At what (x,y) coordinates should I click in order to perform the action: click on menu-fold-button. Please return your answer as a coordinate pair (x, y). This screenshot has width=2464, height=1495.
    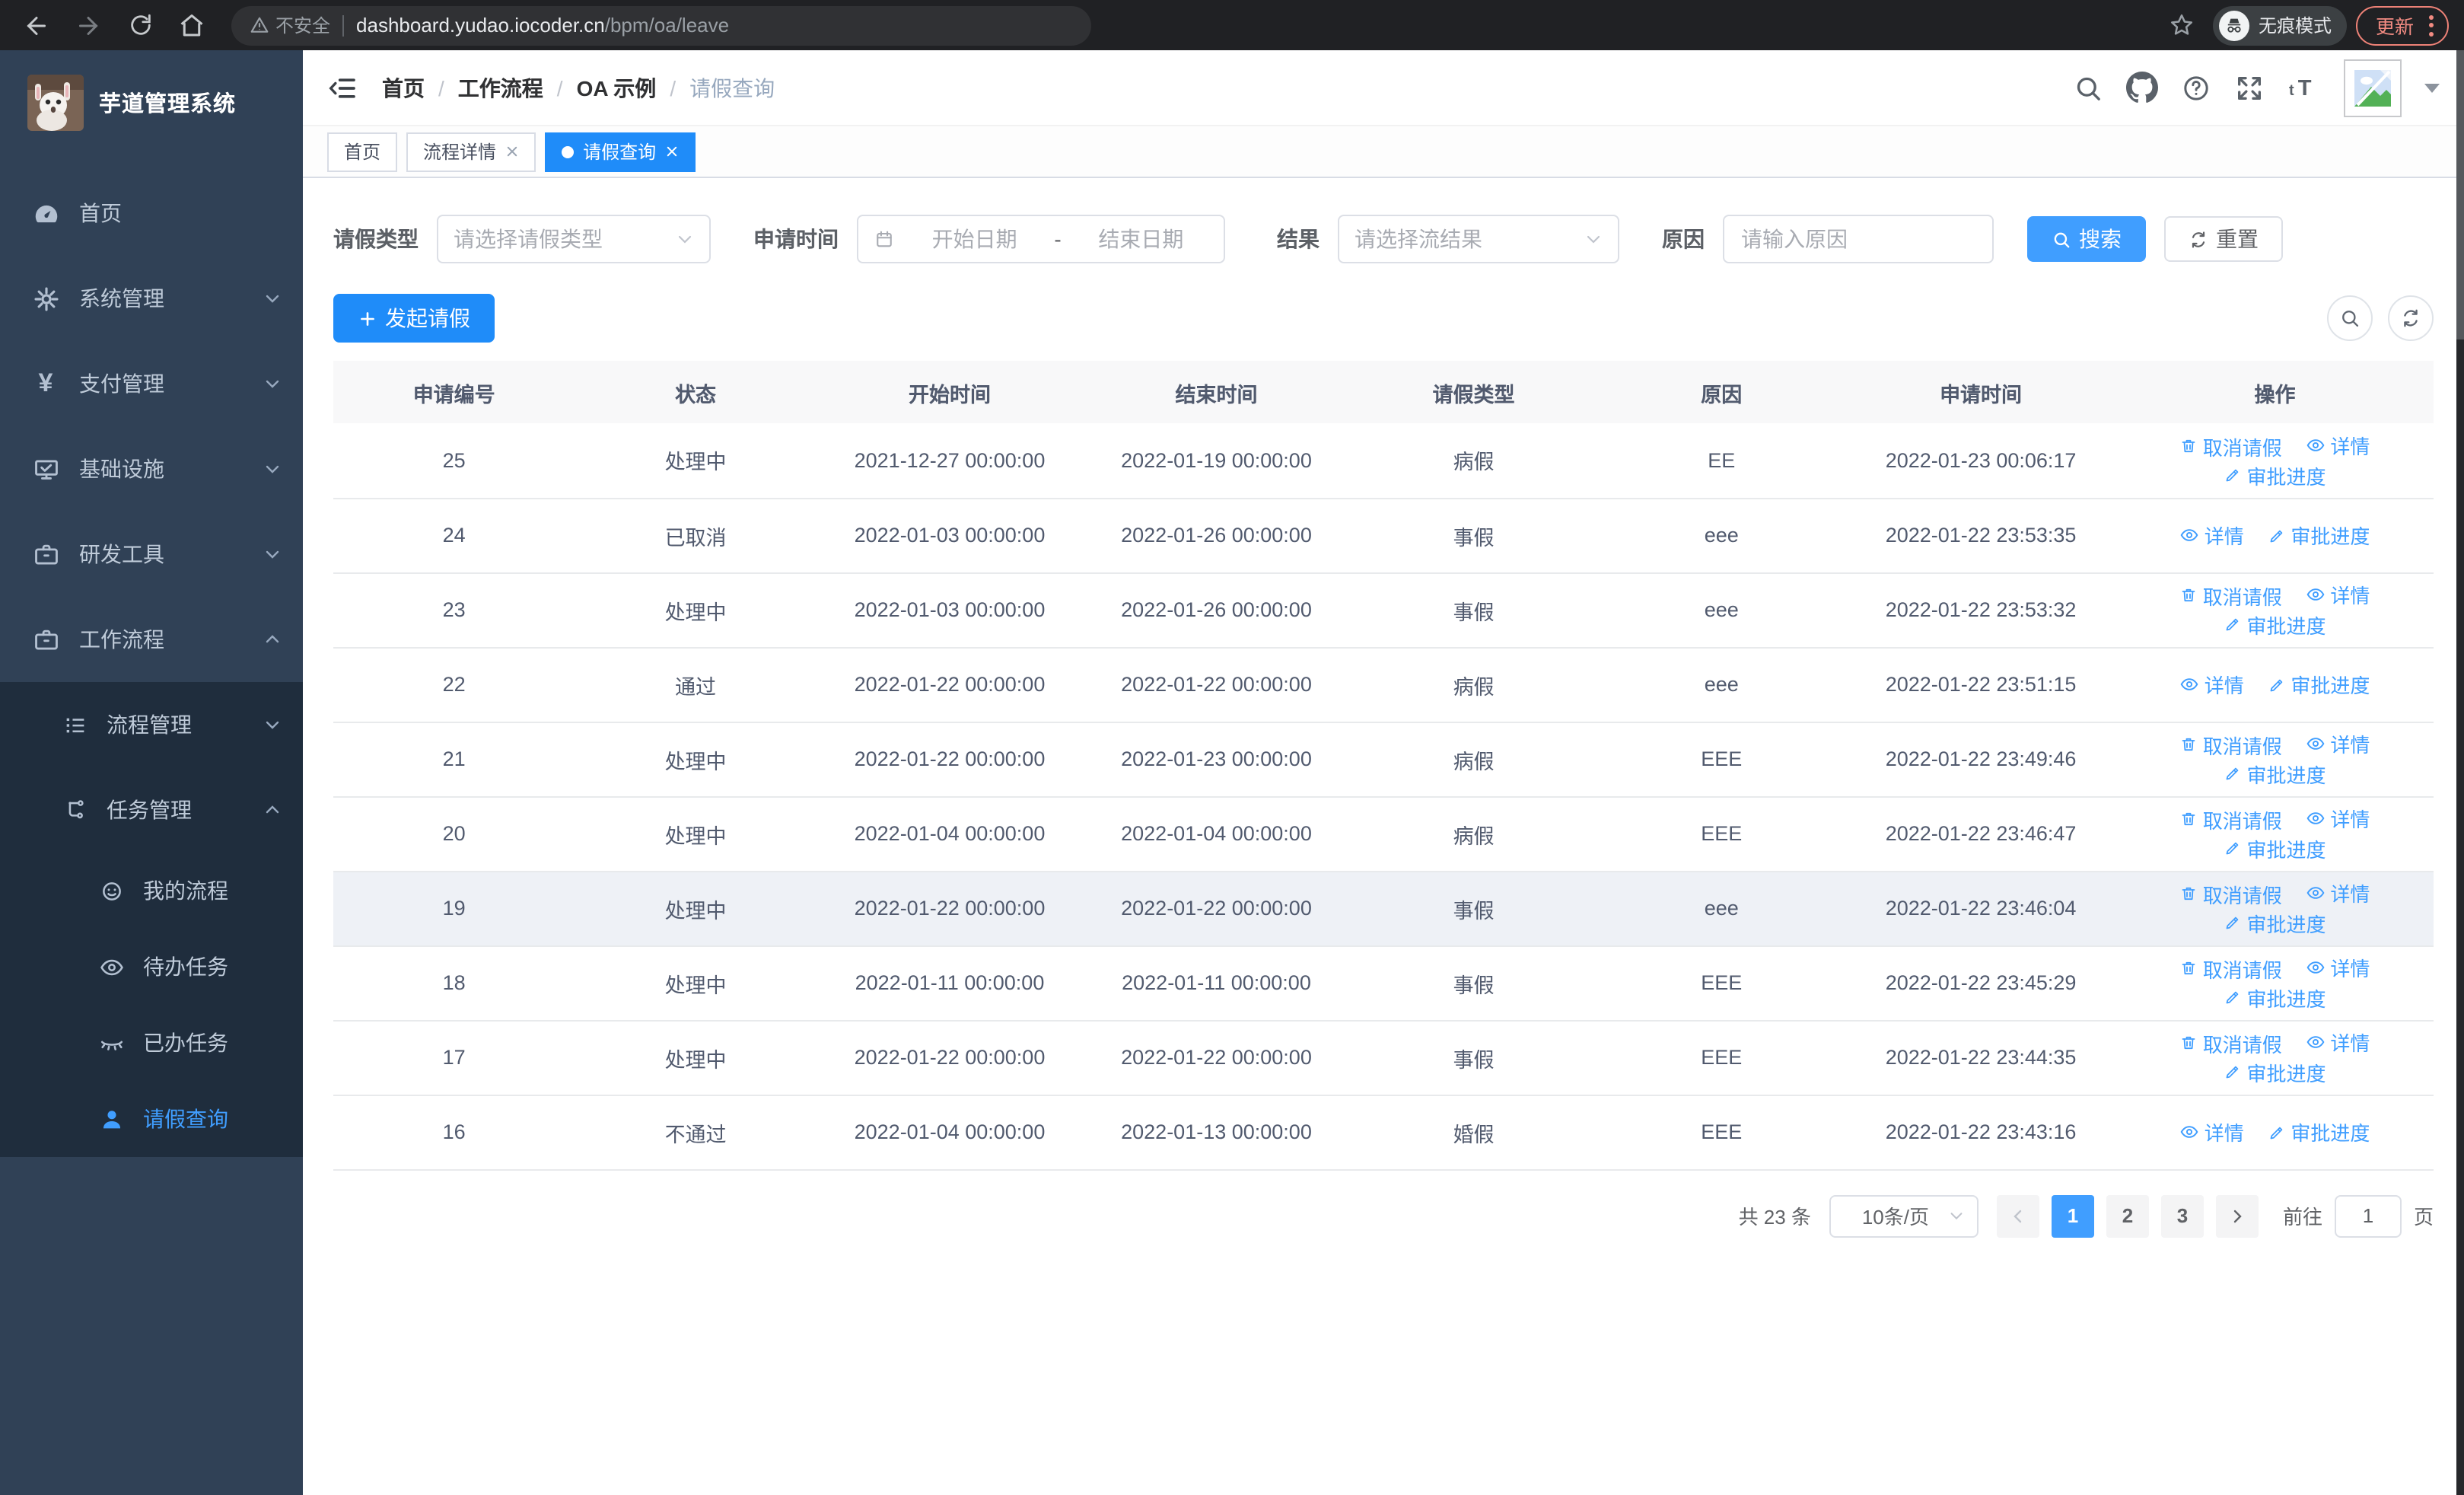
    Looking at the image, I should click on (342, 88).